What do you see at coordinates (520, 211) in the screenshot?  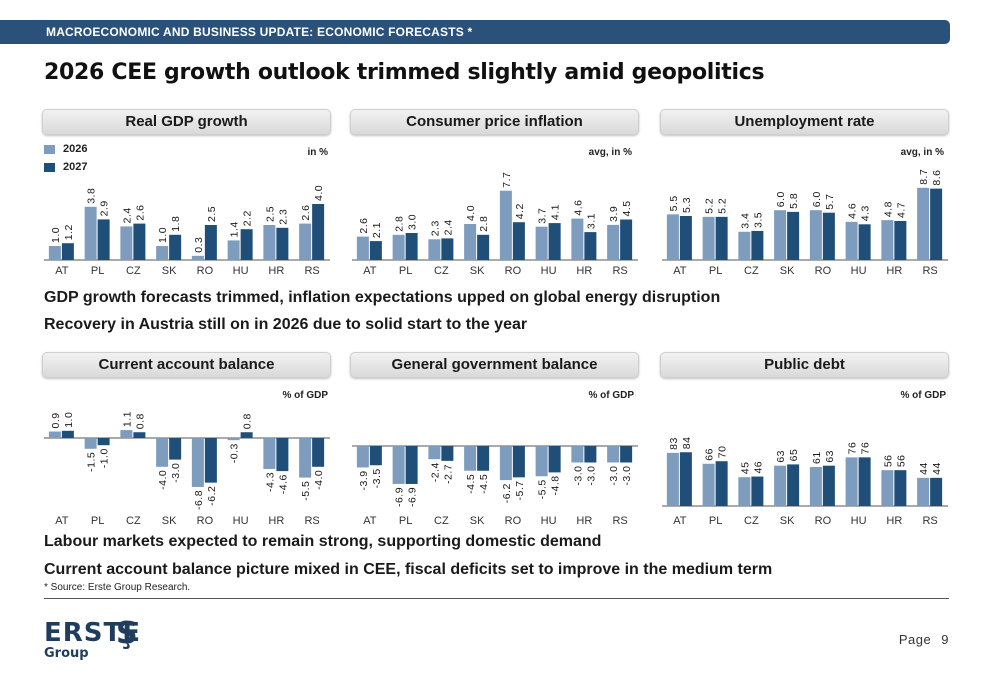 I see `value-label-ro-2027: 4.2` at bounding box center [520, 211].